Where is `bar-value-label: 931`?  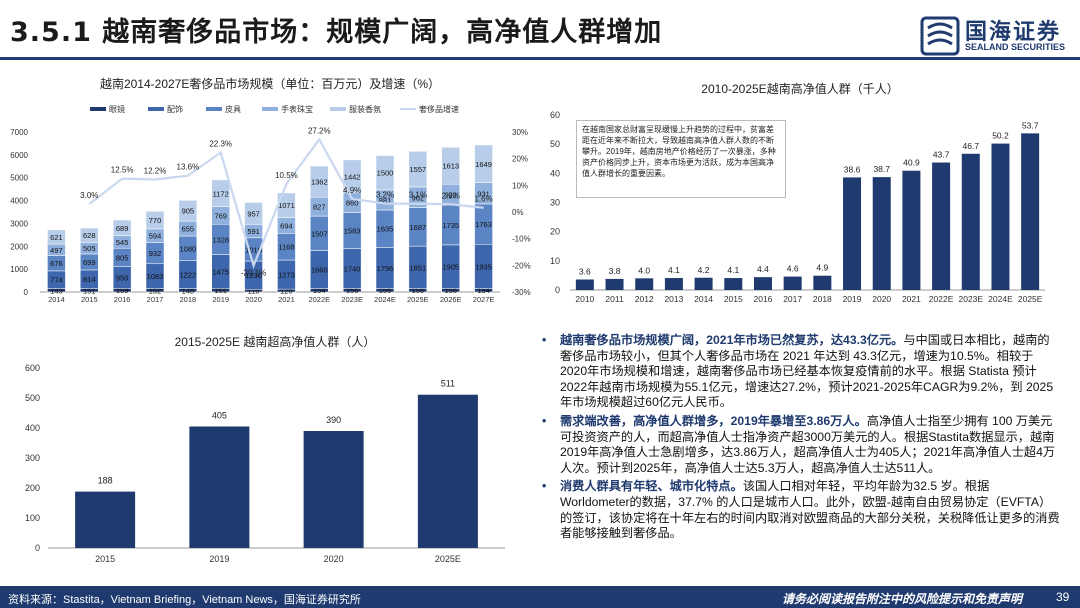
bar-value-label: 931 is located at coordinates (483, 193).